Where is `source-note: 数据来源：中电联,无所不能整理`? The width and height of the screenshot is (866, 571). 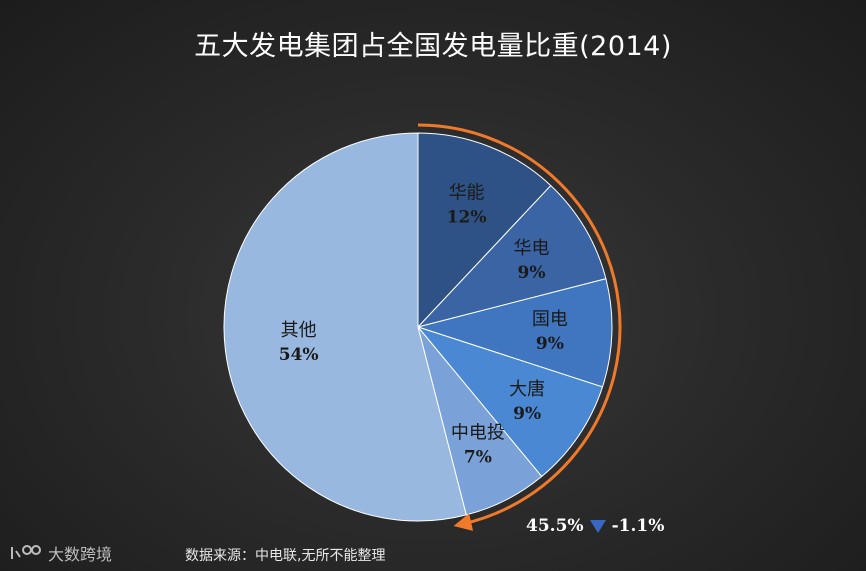 source-note: 数据来源：中电联,无所不能整理 is located at coordinates (285, 556).